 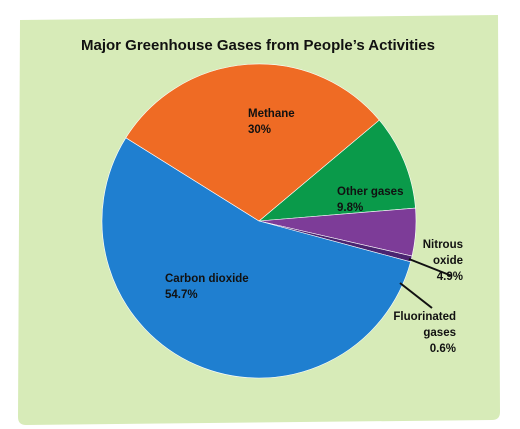 What do you see at coordinates (424, 317) in the screenshot?
I see `slice-label-line: Fluorinated` at bounding box center [424, 317].